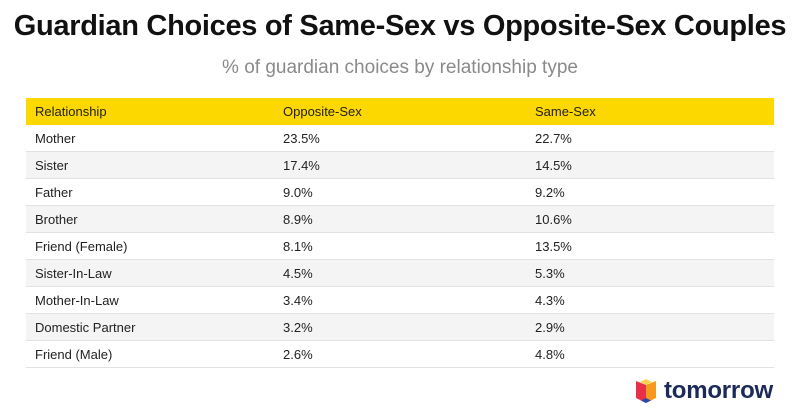  I want to click on tomorrow-logo-icon, so click(645, 391).